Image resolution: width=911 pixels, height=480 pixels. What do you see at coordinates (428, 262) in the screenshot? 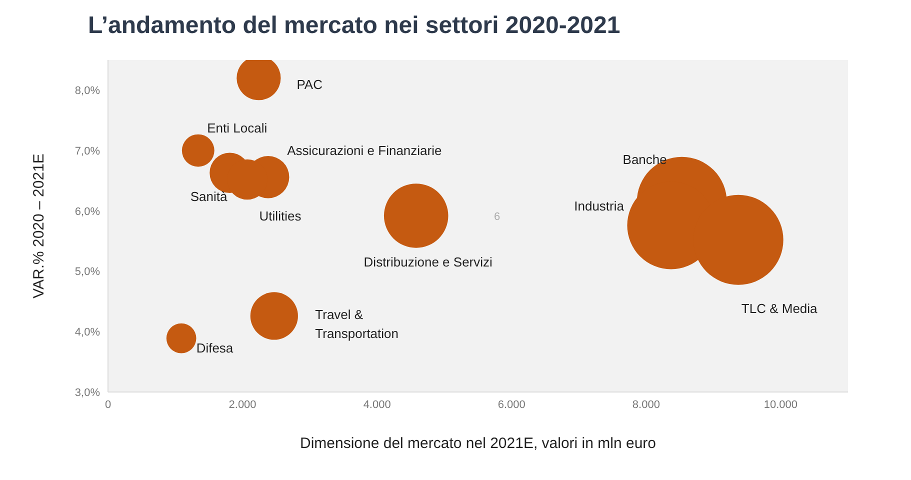
I see `series-label: Distribuzione e Servizi` at bounding box center [428, 262].